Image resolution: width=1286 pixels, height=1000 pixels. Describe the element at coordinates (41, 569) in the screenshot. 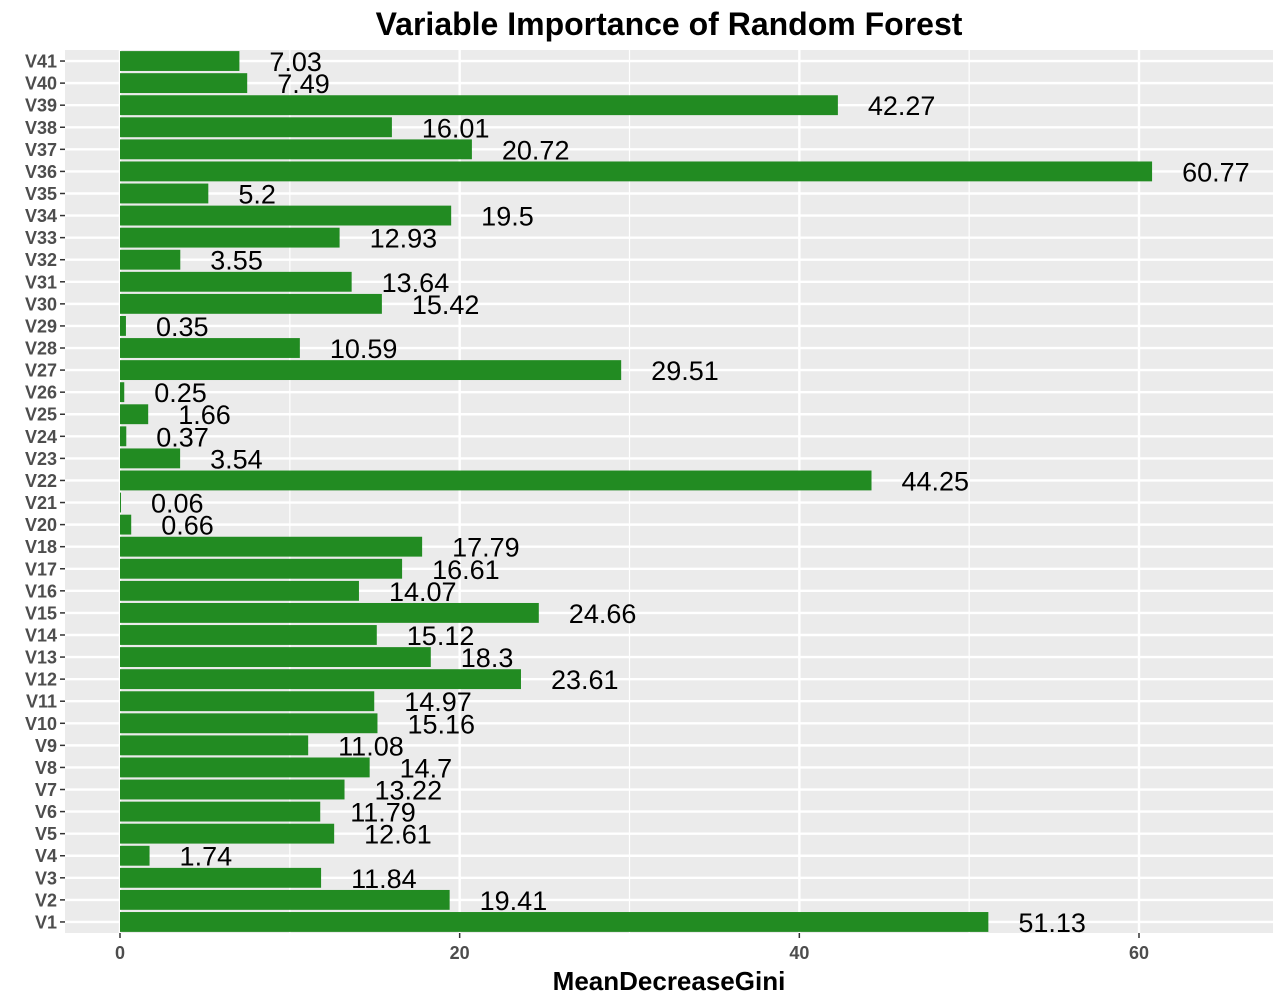

I see `y-tick-label-V17: V17` at that location.